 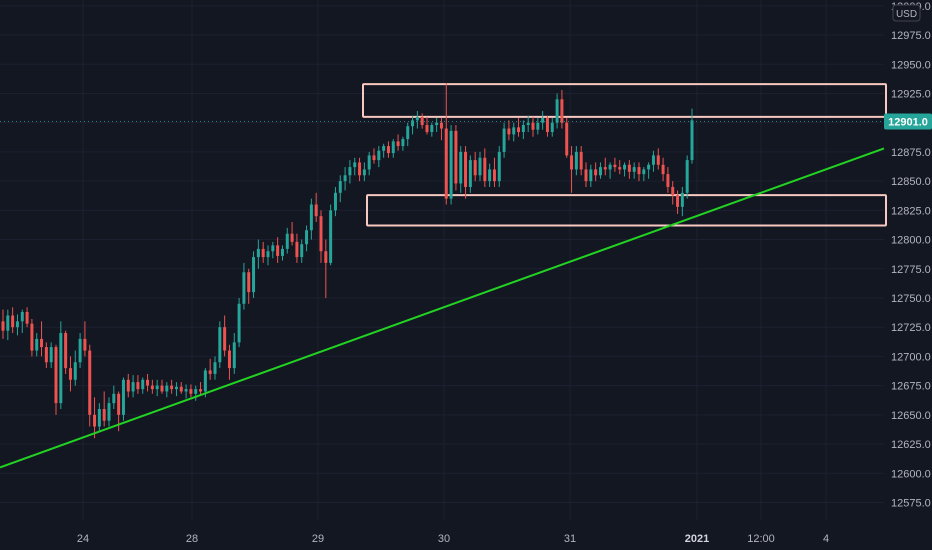 I want to click on y-tick-label: 12750.0, so click(x=911, y=299).